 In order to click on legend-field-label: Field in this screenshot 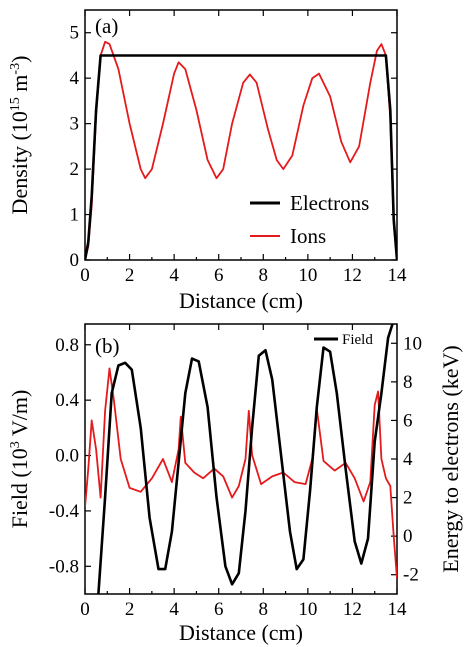, I will do `click(357, 340)`.